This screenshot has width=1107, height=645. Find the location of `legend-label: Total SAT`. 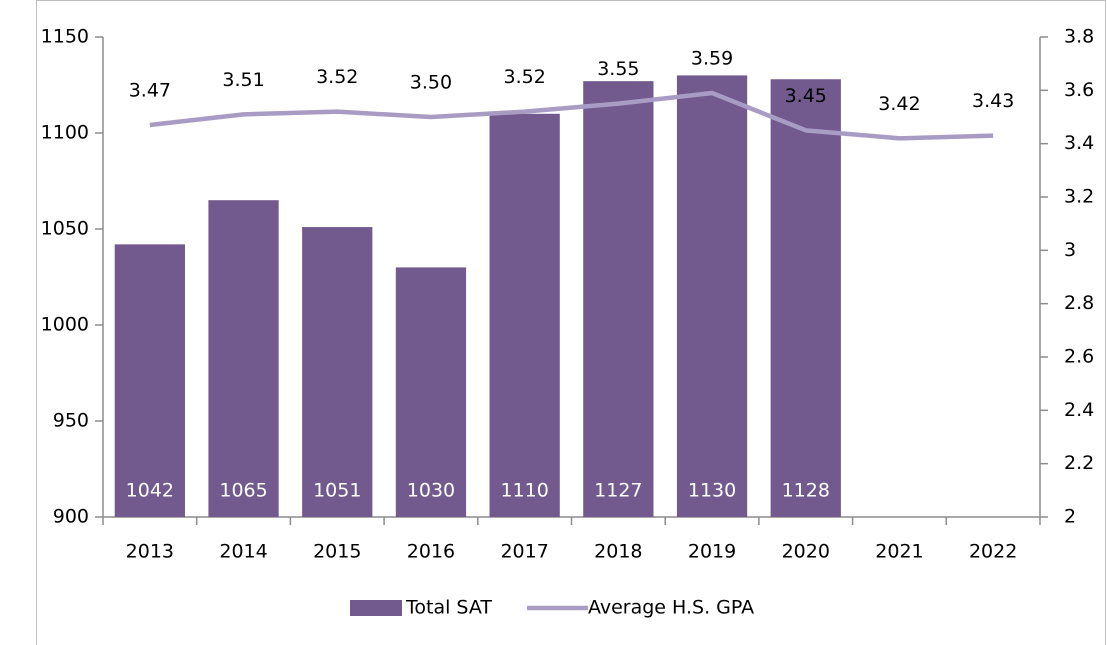

legend-label: Total SAT is located at coordinates (448, 608).